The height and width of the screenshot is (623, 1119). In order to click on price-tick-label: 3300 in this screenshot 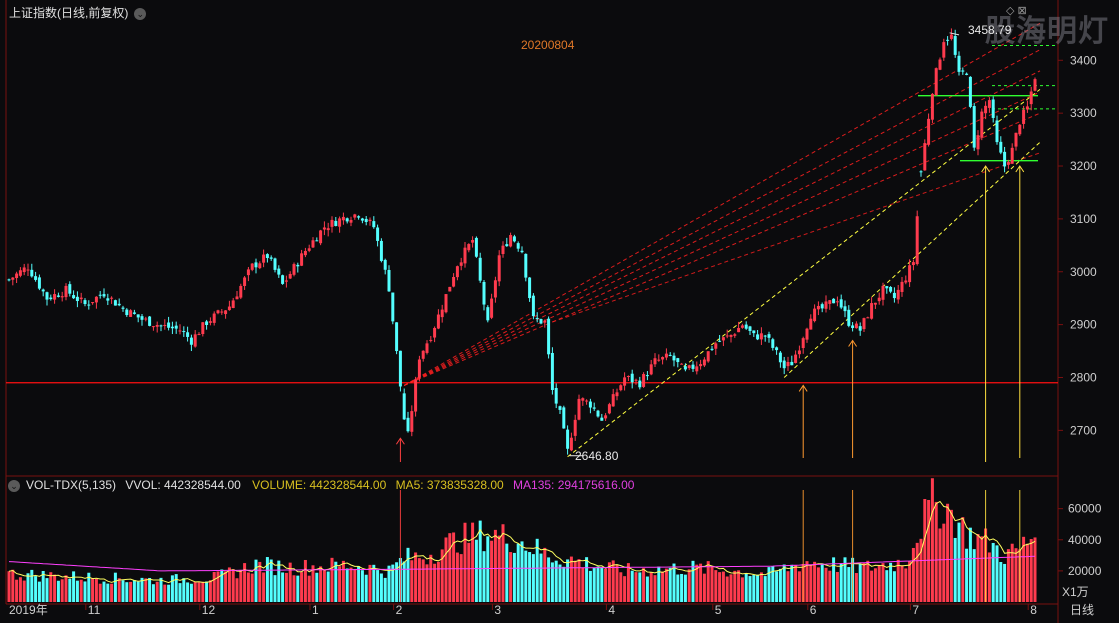, I will do `click(1083, 113)`.